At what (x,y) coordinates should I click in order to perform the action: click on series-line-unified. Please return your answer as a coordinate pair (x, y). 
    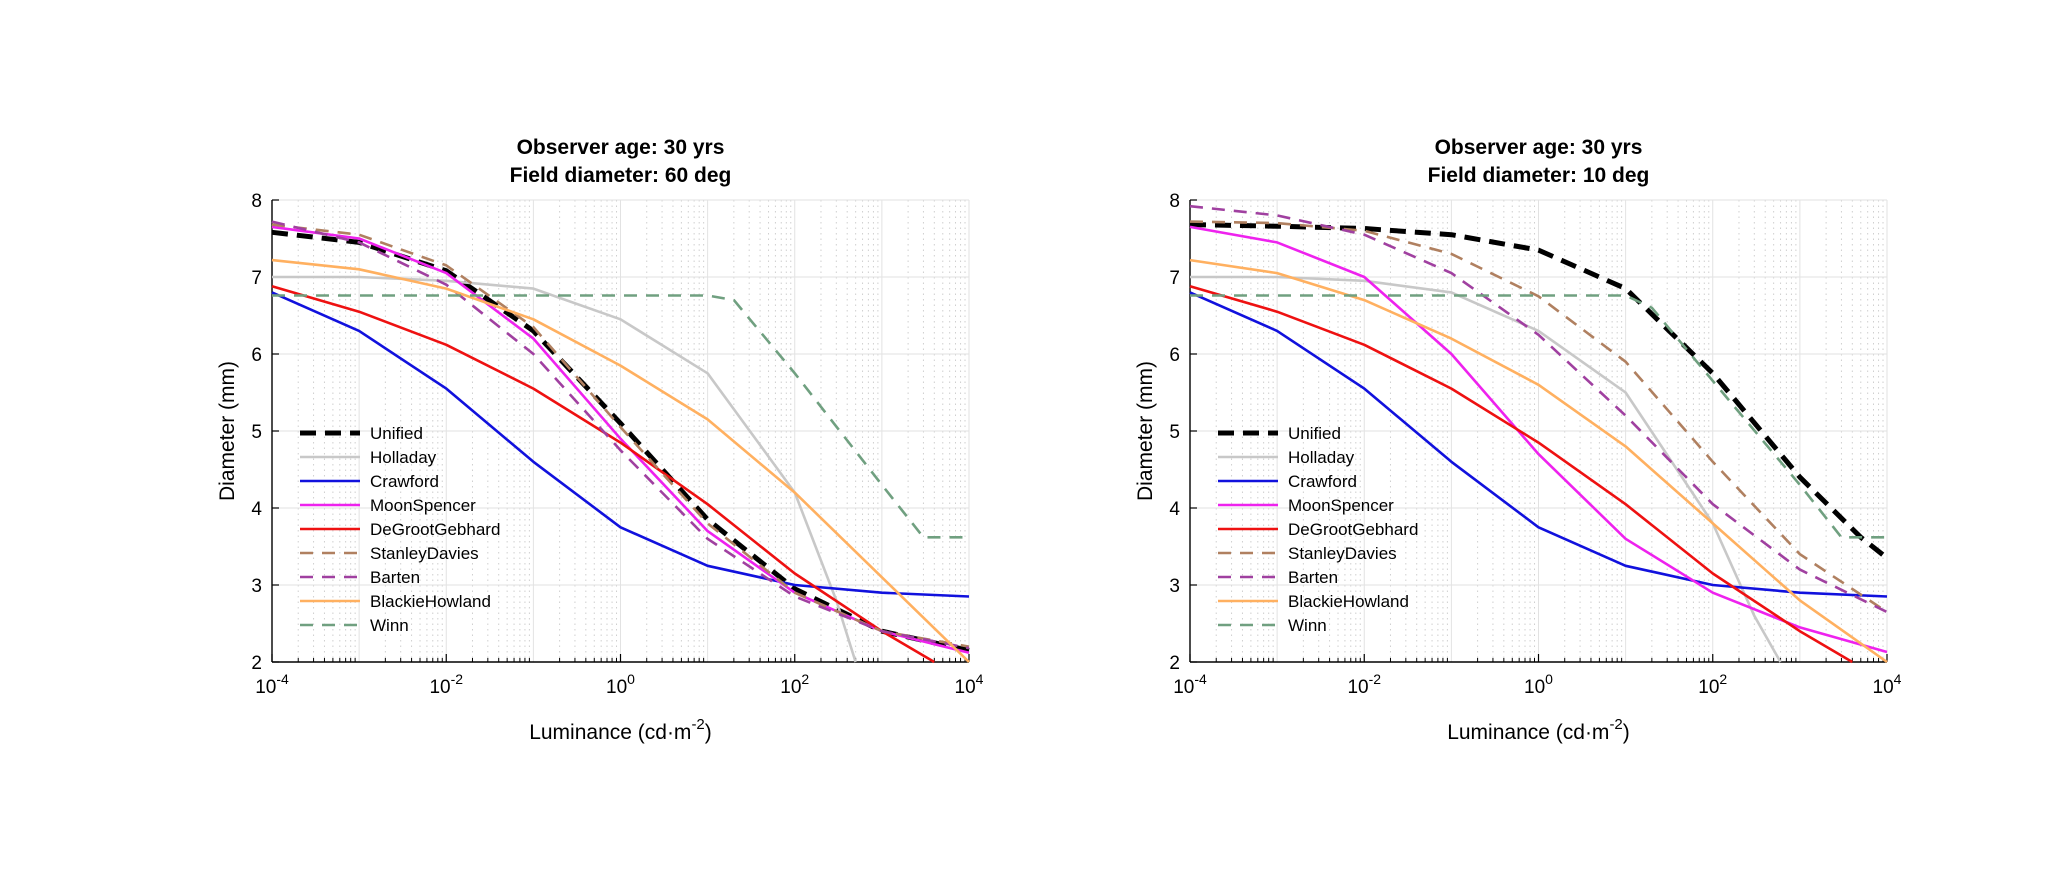
    Looking at the image, I should click on (1539, 391).